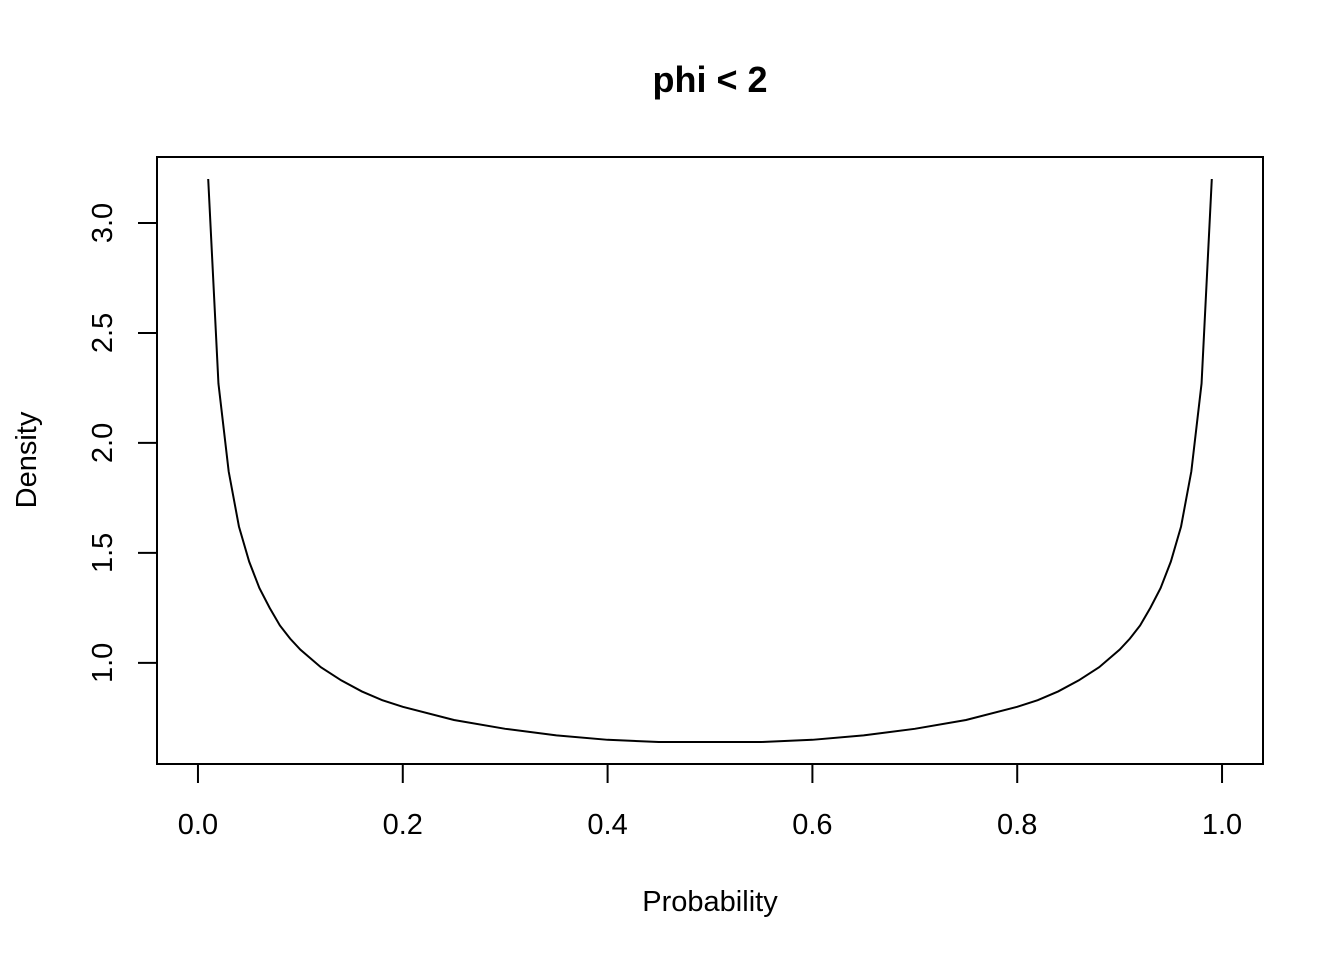 The image size is (1344, 960). Describe the element at coordinates (403, 825) in the screenshot. I see `x-tick-label: 0.2` at that location.